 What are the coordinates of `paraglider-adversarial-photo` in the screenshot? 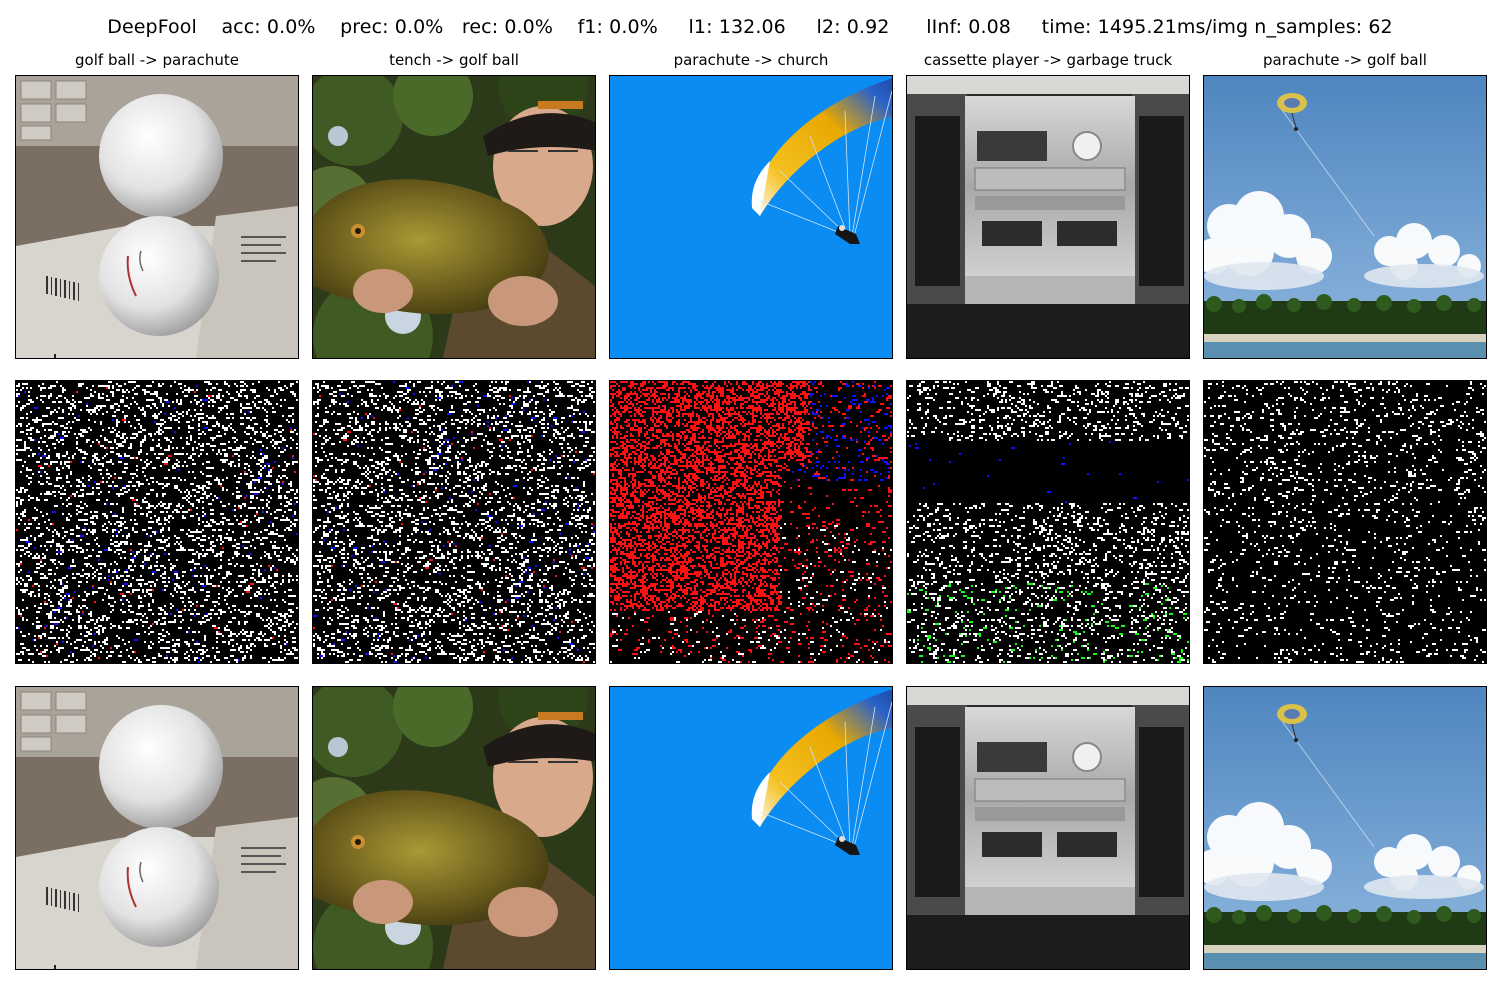 It's located at (751, 828).